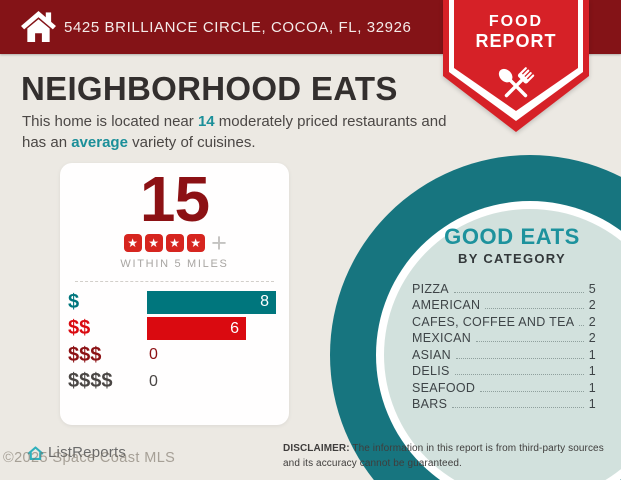 The image size is (621, 480). I want to click on list-item: CAFES, COFFEE AND TEA 2, so click(504, 320).